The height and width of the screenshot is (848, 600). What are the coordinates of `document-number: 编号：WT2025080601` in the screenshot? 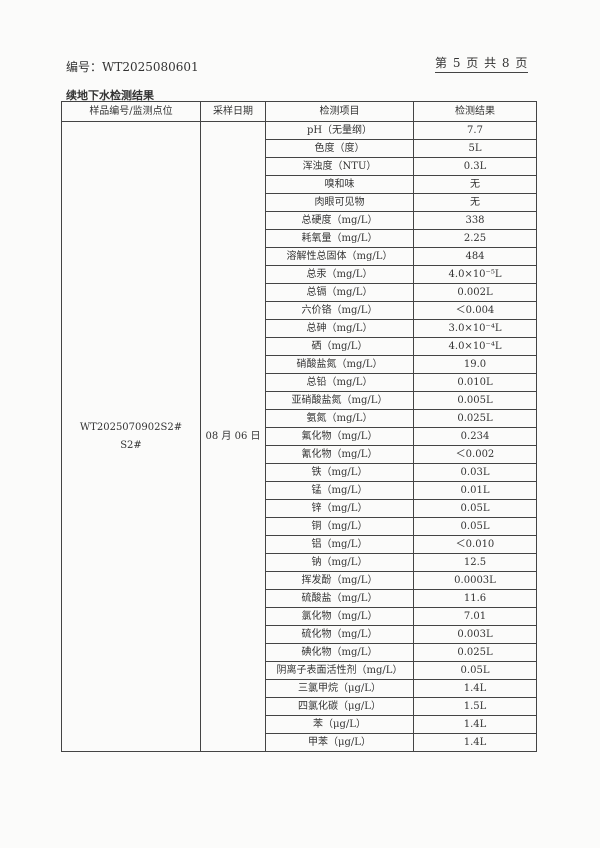 It's located at (132, 67).